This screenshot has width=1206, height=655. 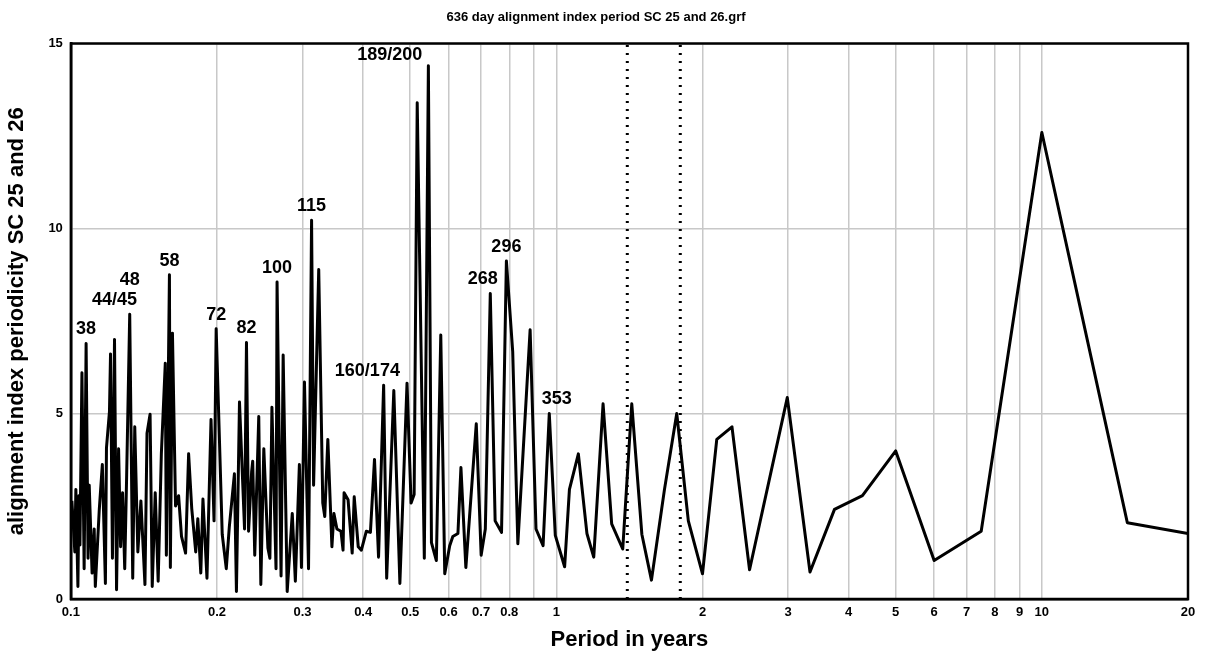 I want to click on y-tick-label: 5, so click(x=59, y=413).